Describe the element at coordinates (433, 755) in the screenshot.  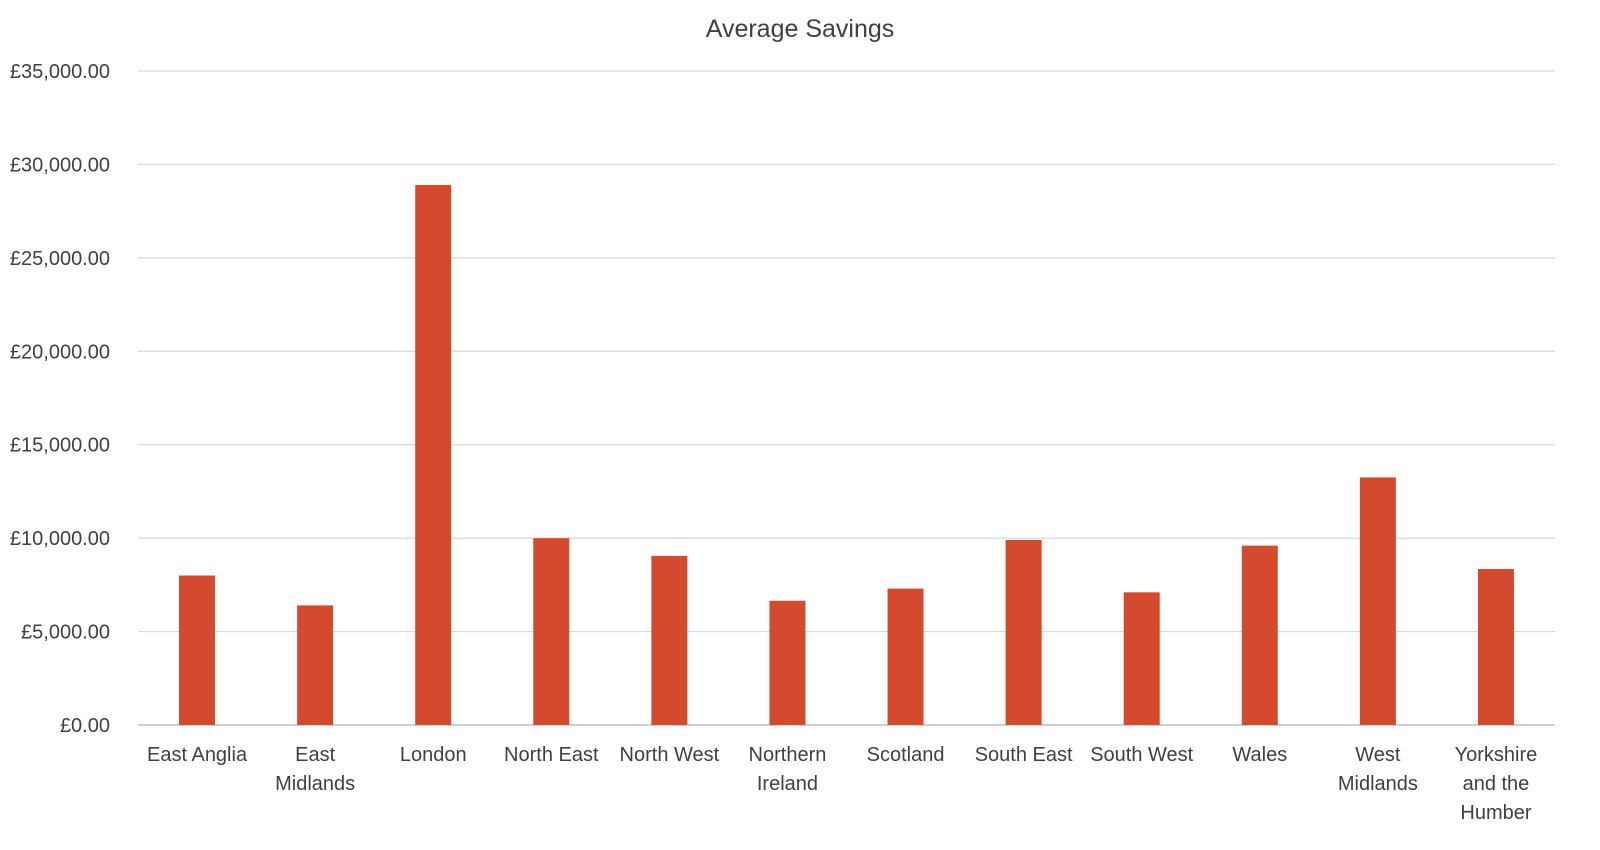
I see `x-tick-label: London` at that location.